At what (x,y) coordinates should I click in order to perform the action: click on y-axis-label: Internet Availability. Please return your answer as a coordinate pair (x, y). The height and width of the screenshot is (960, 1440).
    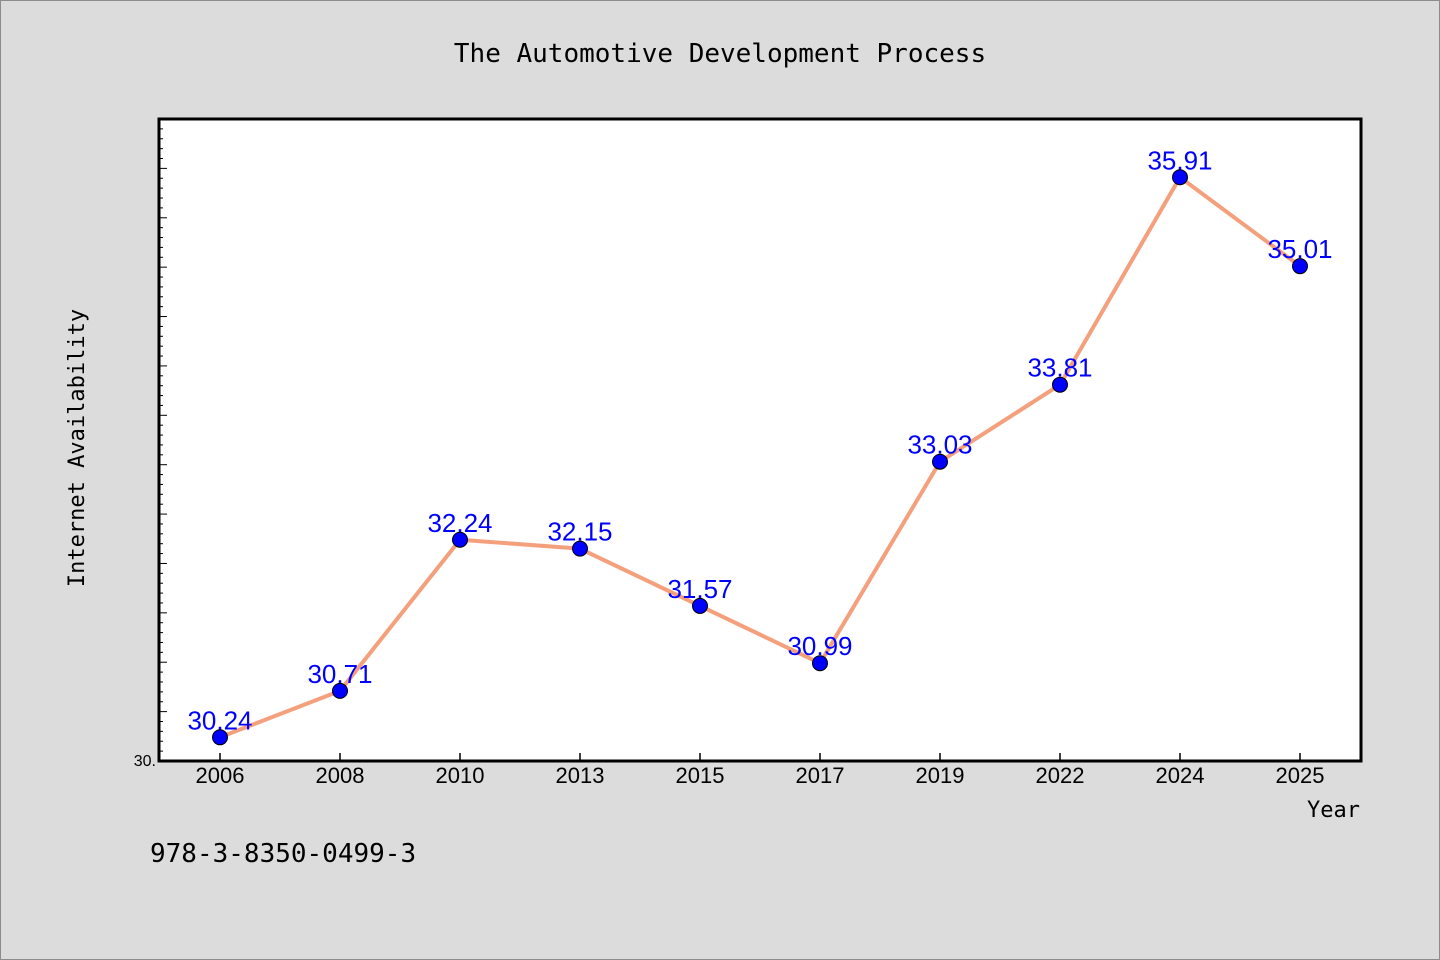
    Looking at the image, I should click on (77, 448).